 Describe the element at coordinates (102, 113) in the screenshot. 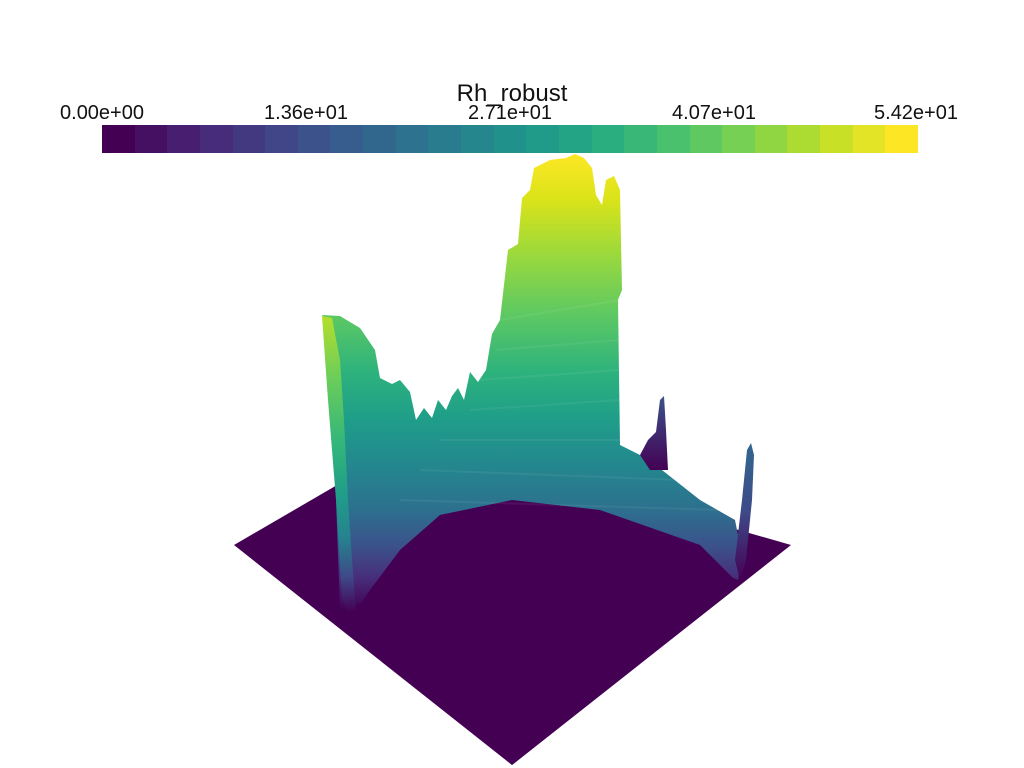

I see `scalar-bar-tick-label: 0.00e+00` at that location.